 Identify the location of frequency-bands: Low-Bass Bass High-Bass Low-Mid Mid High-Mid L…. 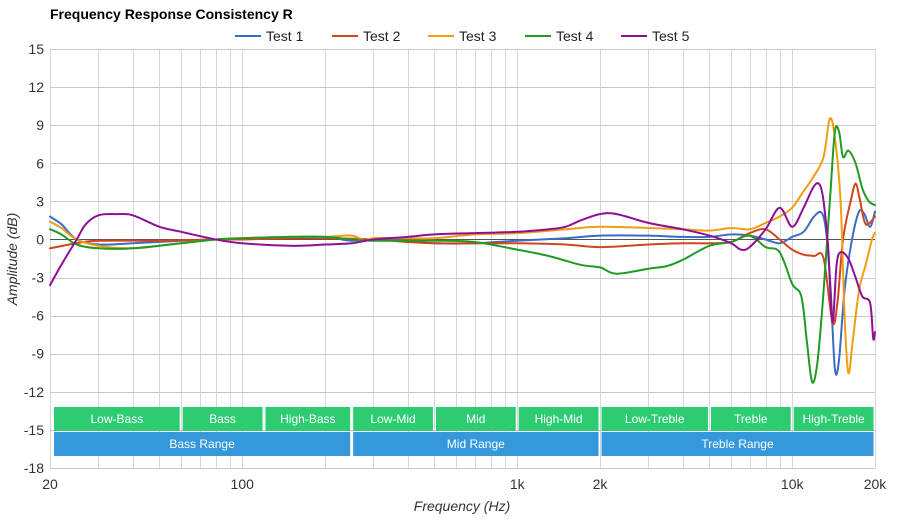
(464, 431).